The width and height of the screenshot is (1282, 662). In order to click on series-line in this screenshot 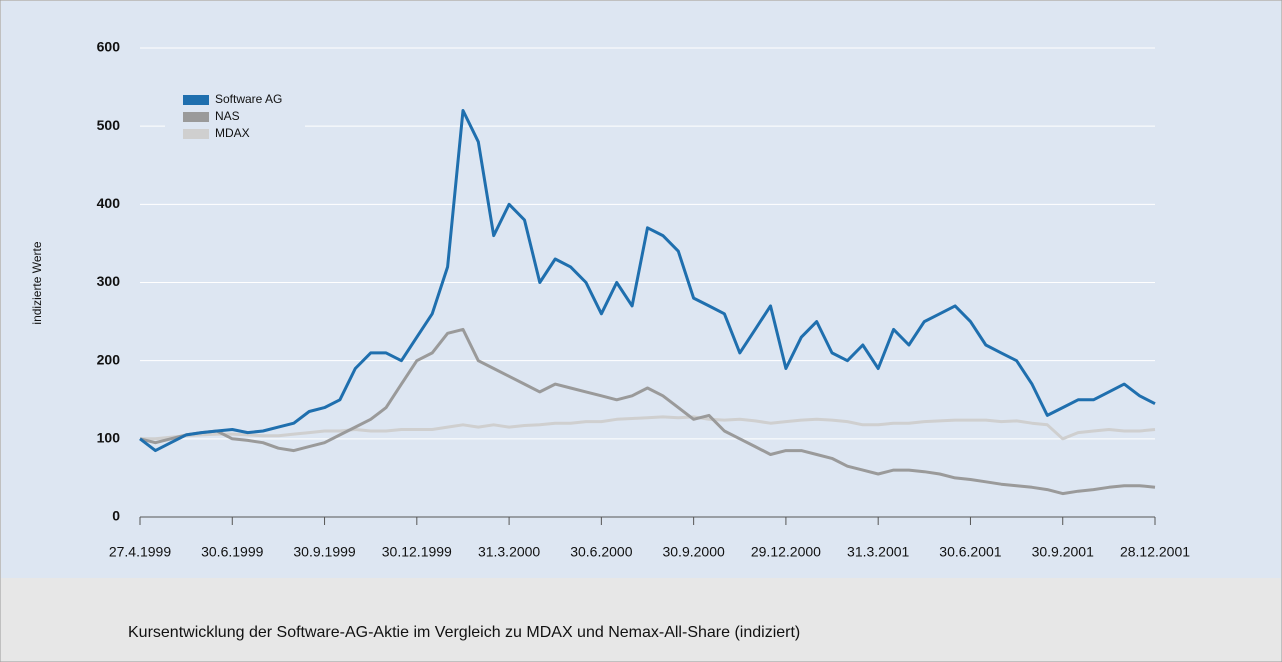, I will do `click(648, 428)`.